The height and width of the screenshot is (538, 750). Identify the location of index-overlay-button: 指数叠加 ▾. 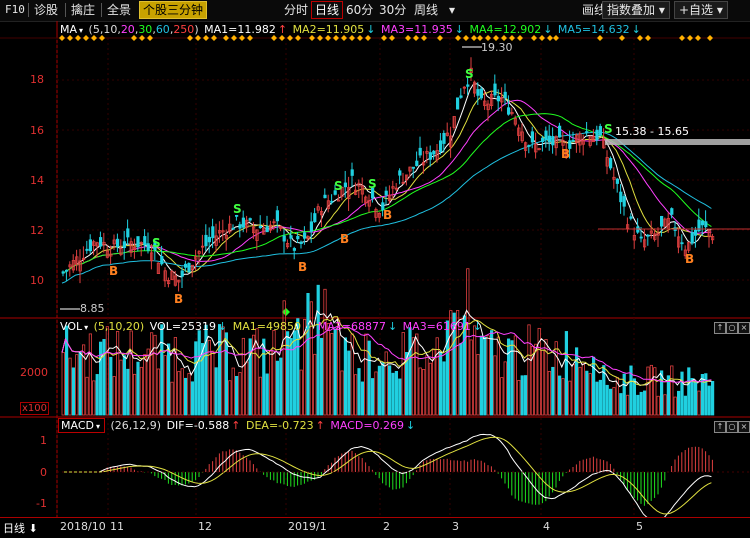
(636, 10).